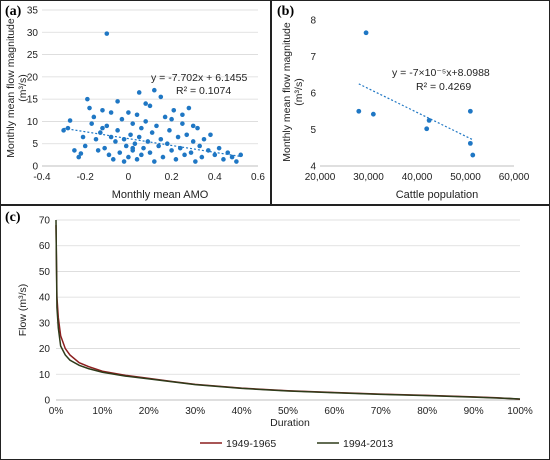 The height and width of the screenshot is (460, 550). I want to click on x-tick-label: 80%, so click(427, 411).